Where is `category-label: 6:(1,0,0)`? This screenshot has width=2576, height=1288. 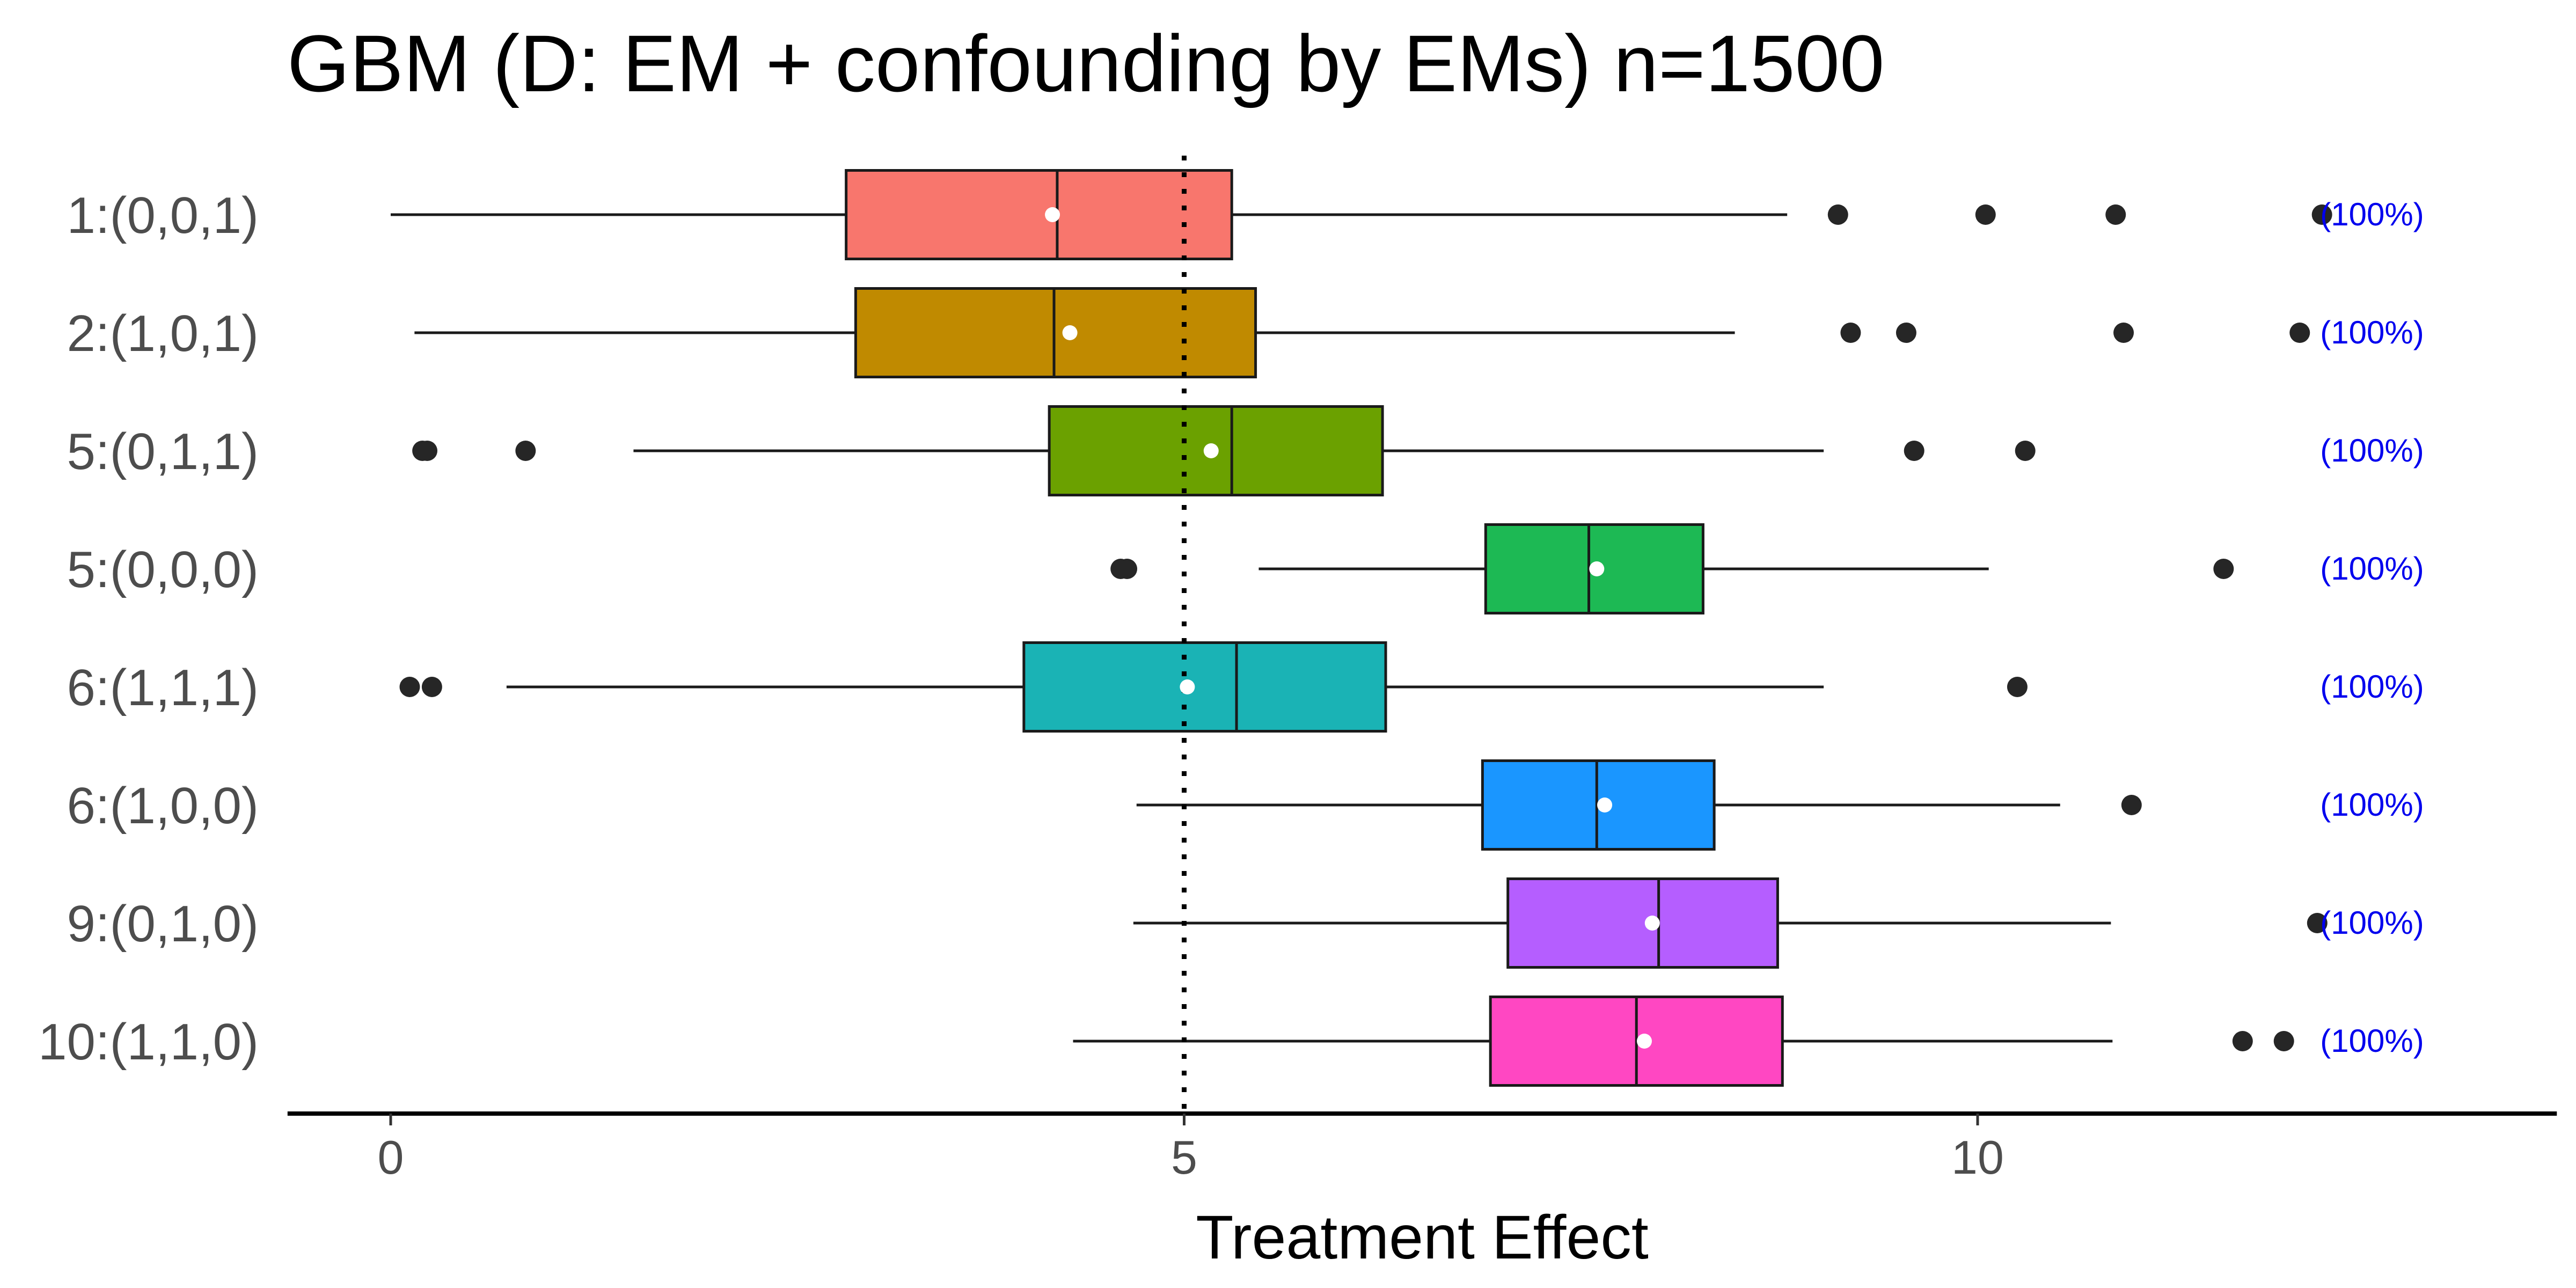 category-label: 6:(1,0,0) is located at coordinates (163, 806).